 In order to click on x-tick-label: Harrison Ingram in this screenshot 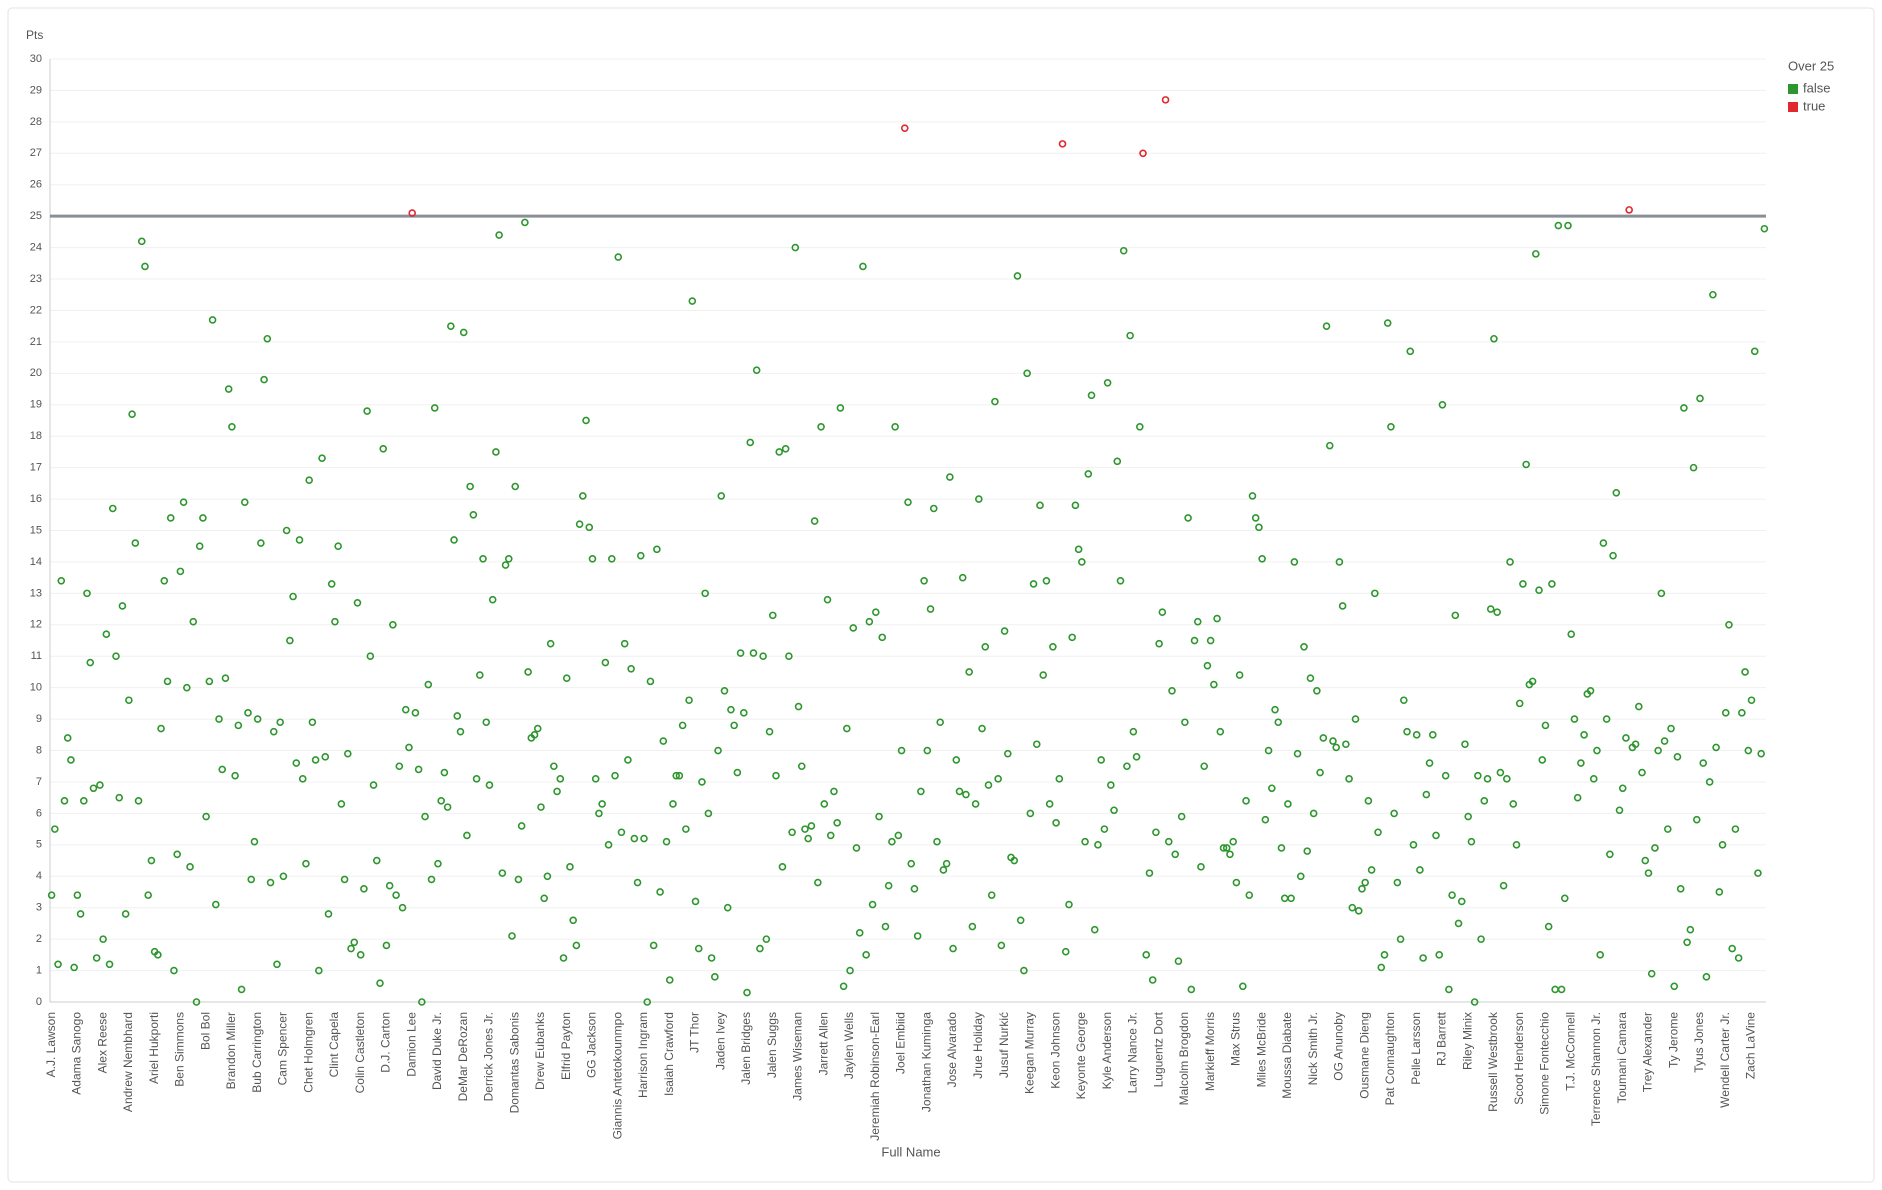, I will do `click(643, 1055)`.